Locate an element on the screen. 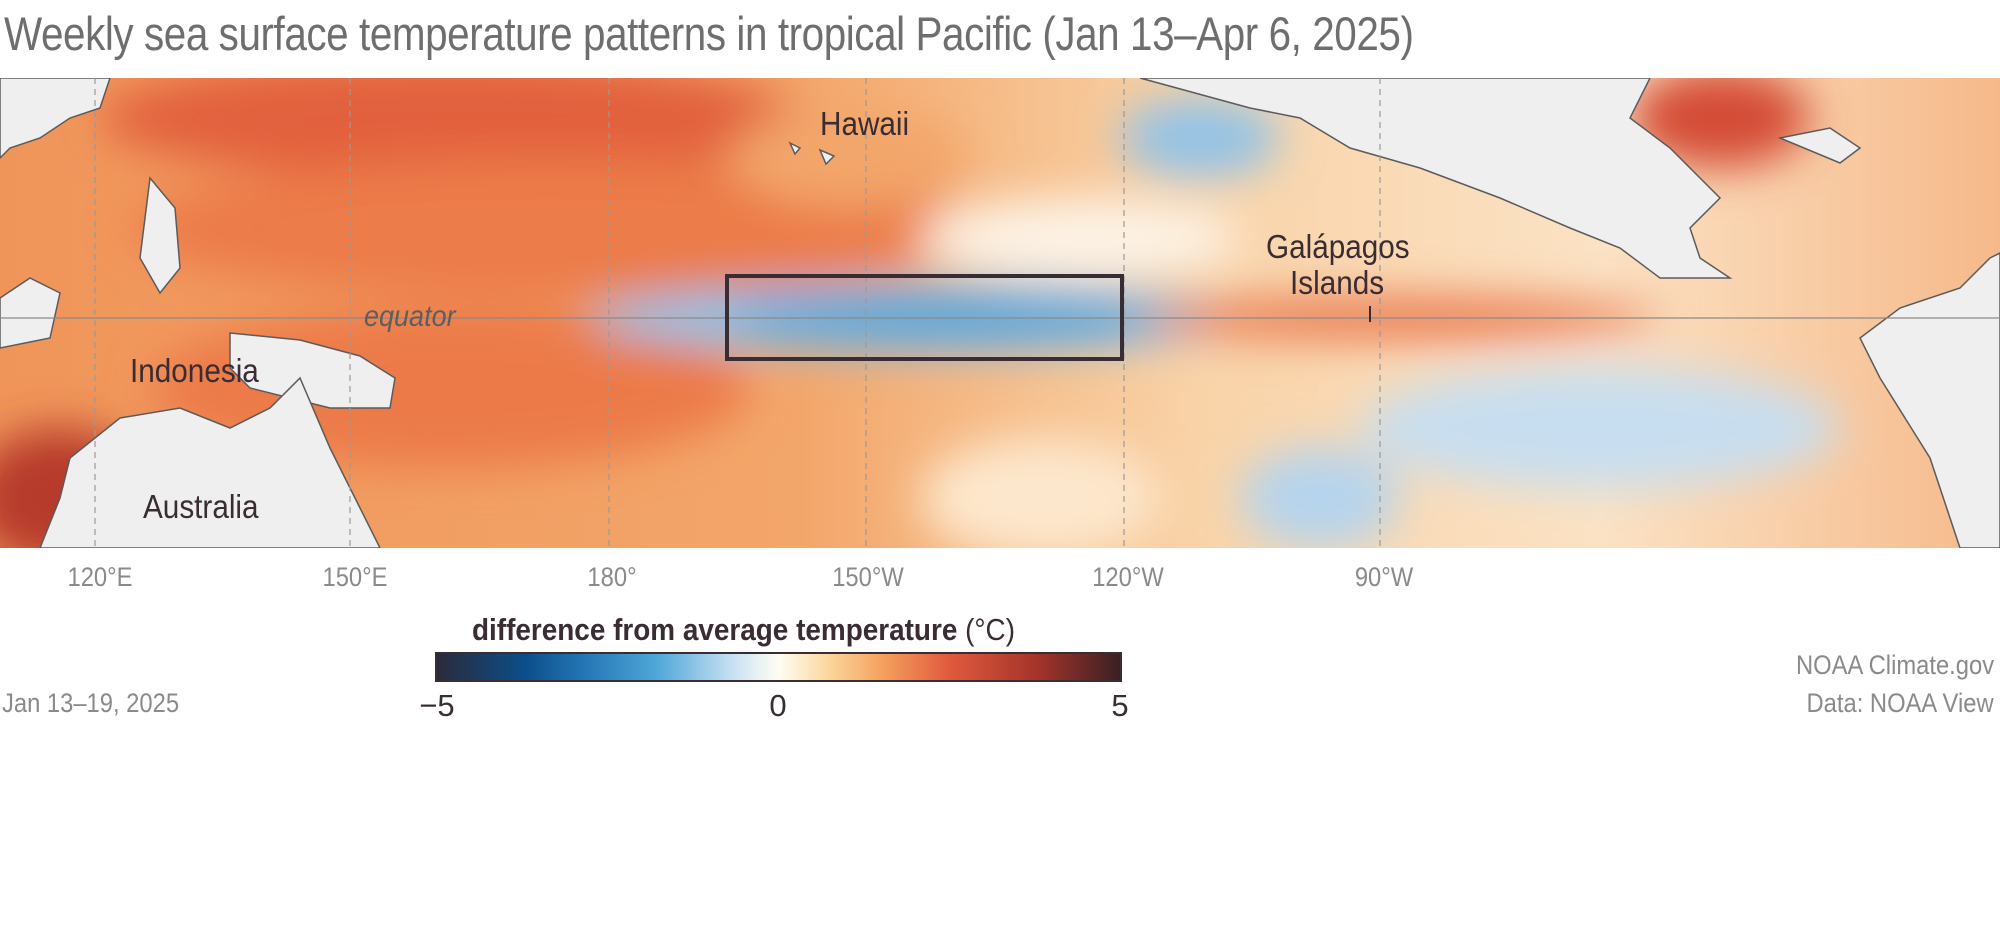 The image size is (2000, 926). data-source: Data: NOAA View is located at coordinates (1900, 703).